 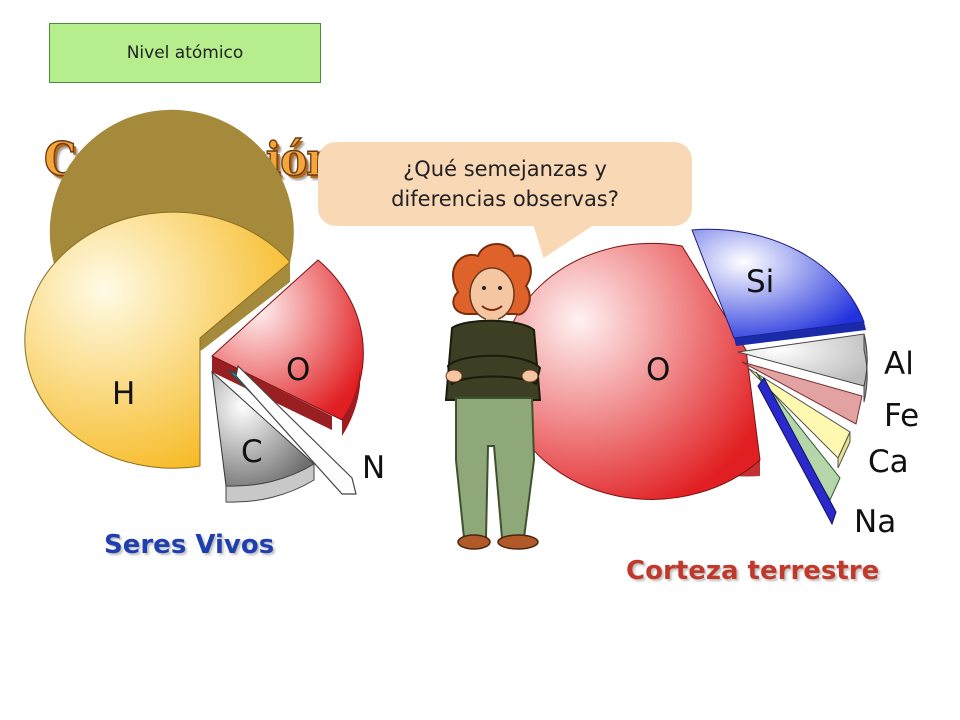 I want to click on label-H: H, so click(x=123, y=394).